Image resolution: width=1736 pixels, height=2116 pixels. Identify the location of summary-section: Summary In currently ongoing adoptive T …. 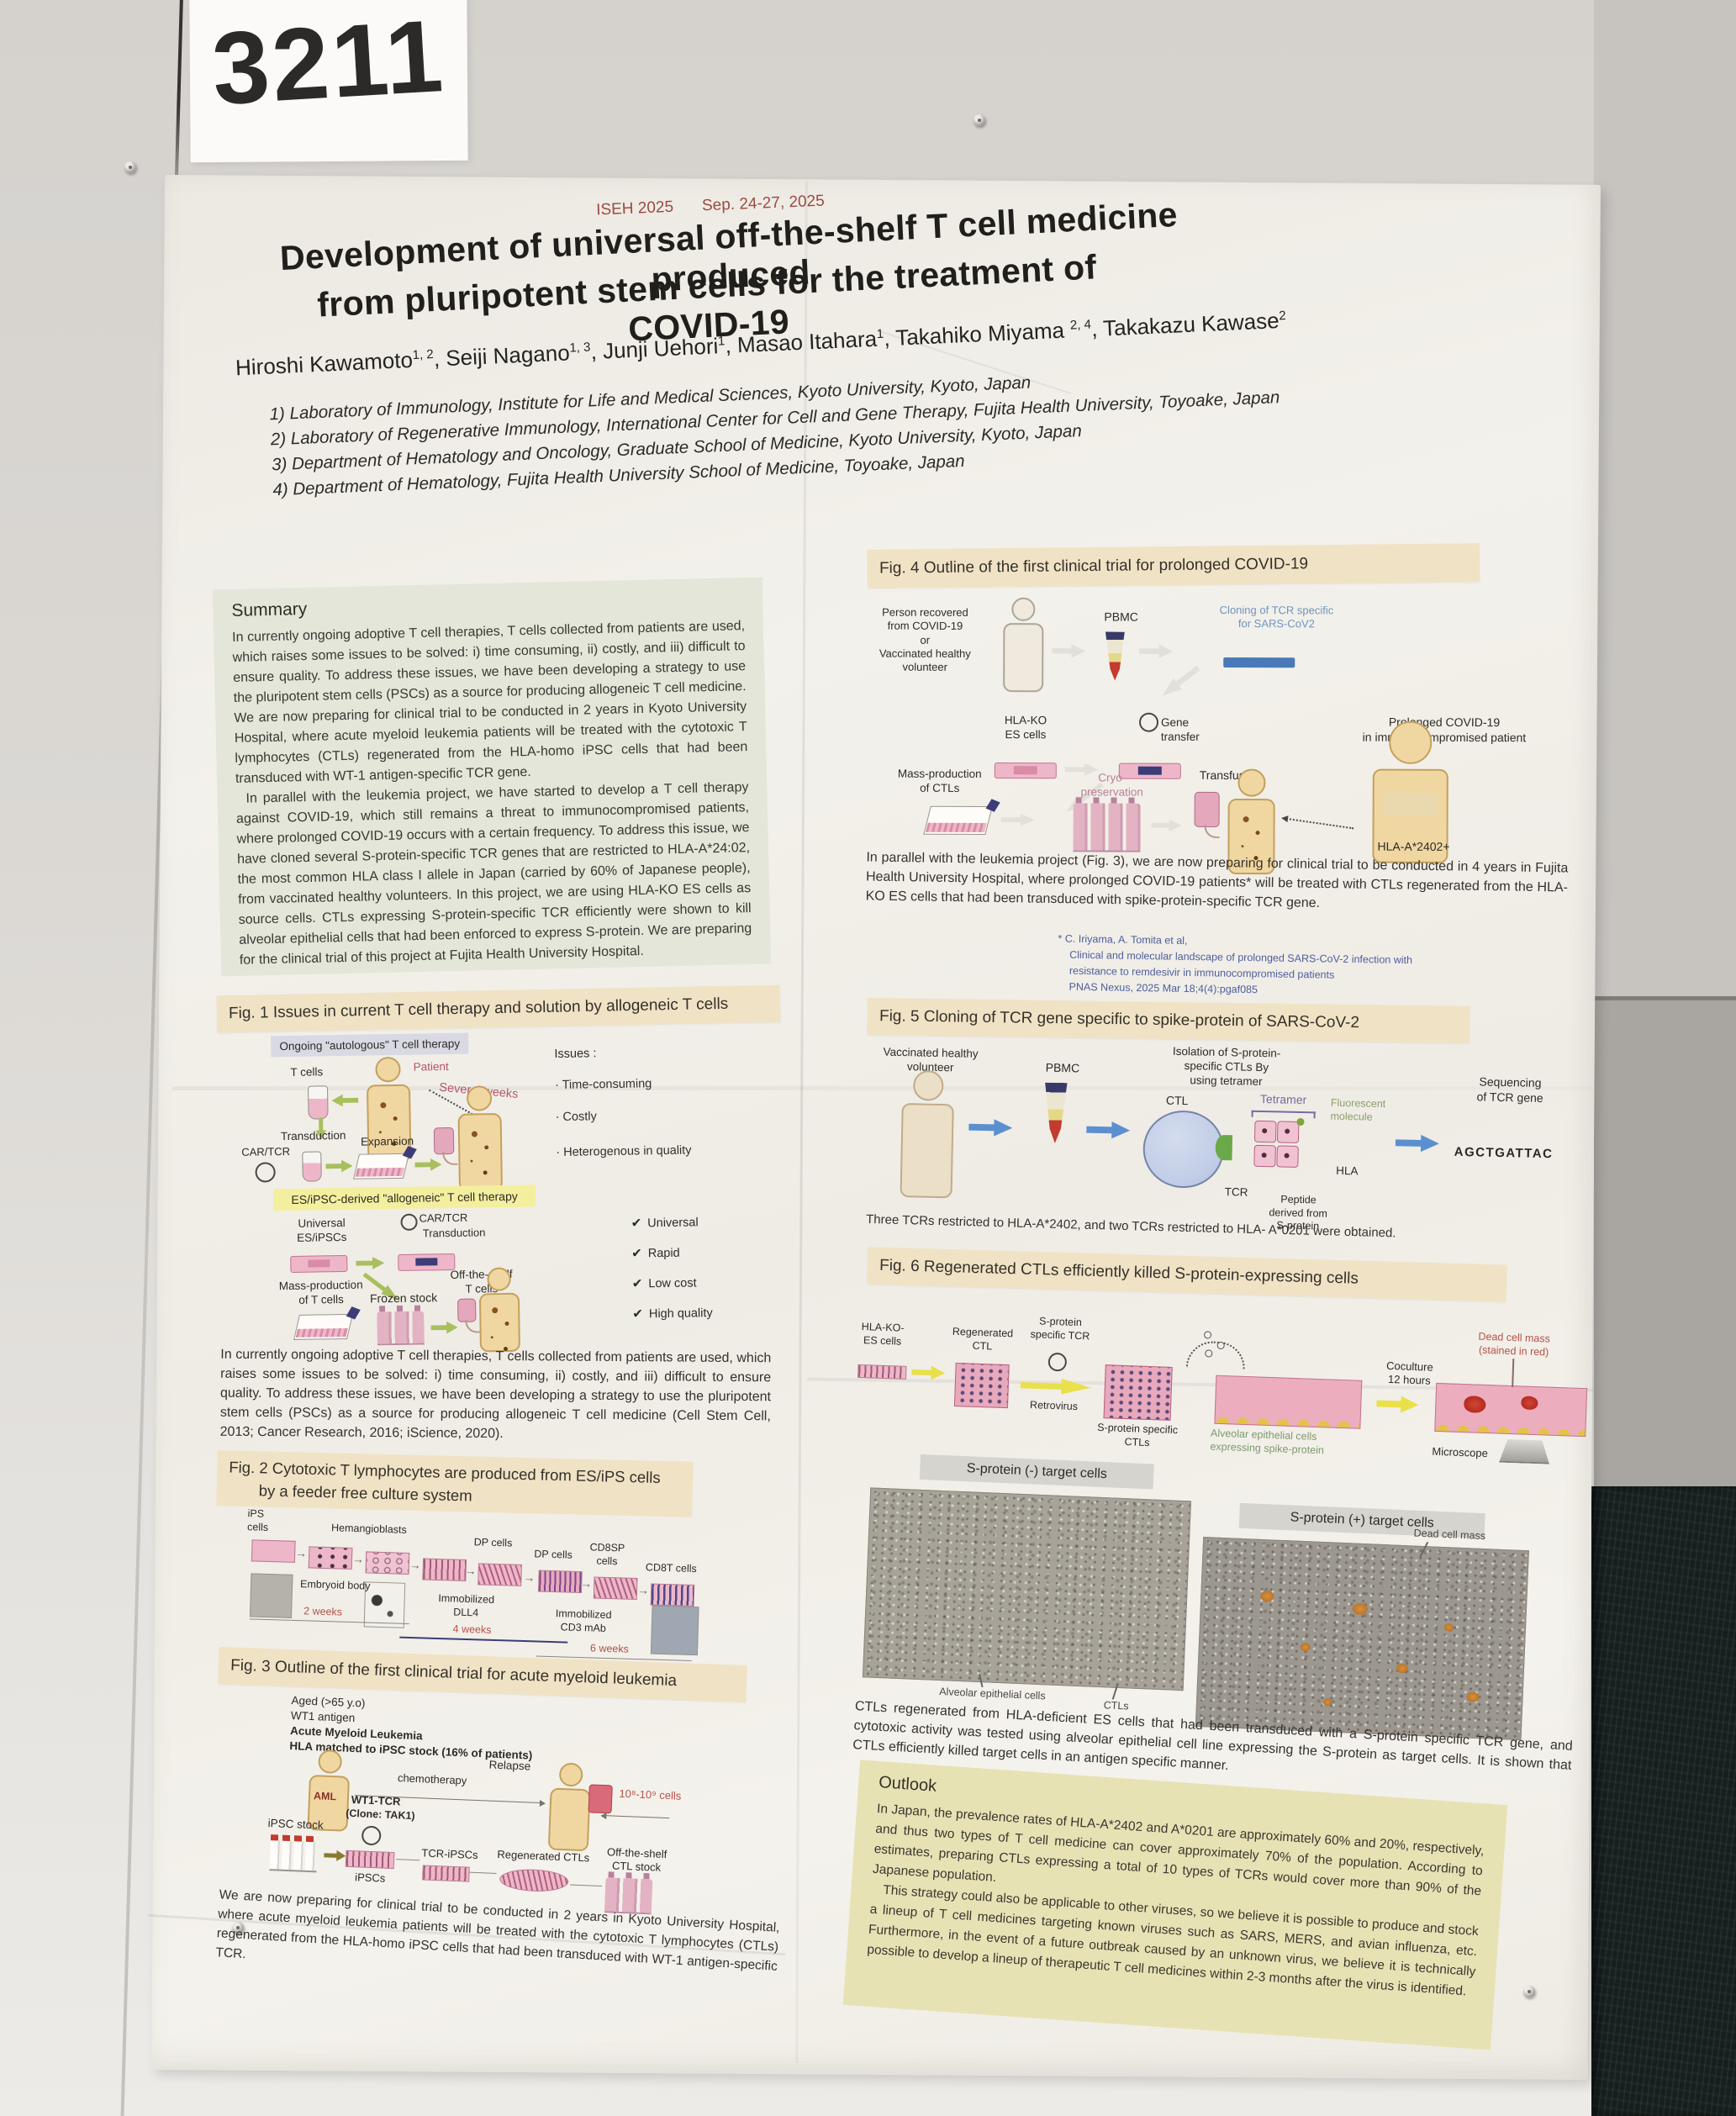
(492, 777).